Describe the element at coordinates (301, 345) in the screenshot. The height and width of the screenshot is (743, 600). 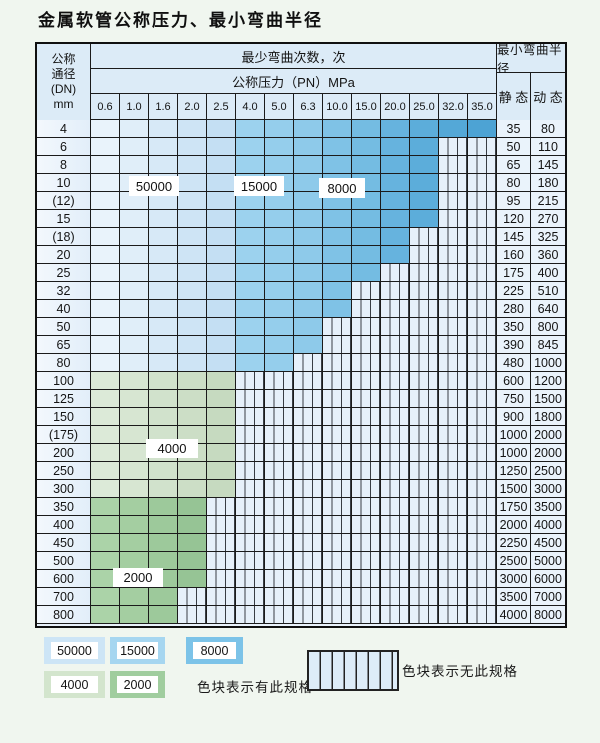
I see `table-row: 65 390 845` at that location.